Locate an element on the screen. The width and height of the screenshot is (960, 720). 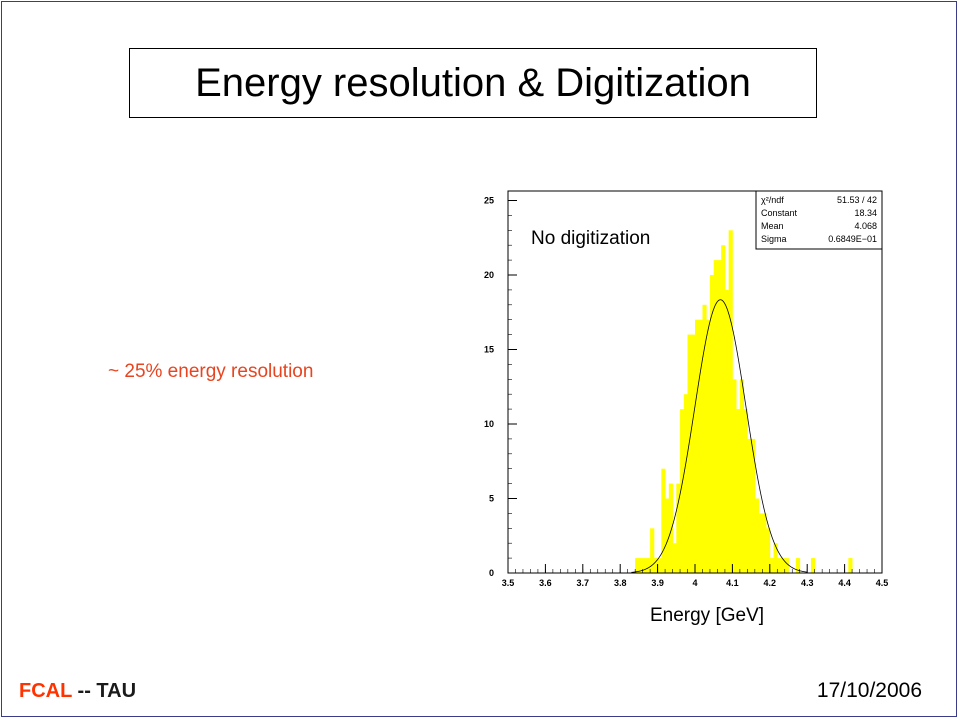
bars-layer is located at coordinates (744, 402).